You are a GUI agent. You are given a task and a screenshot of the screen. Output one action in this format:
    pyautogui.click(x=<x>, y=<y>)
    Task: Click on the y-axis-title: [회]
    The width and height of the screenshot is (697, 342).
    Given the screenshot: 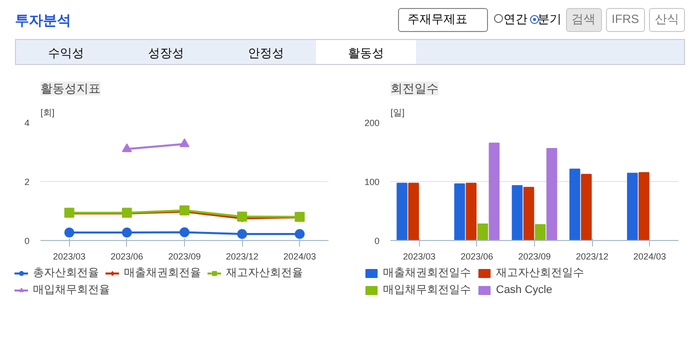 What is the action you would take?
    pyautogui.click(x=47, y=113)
    